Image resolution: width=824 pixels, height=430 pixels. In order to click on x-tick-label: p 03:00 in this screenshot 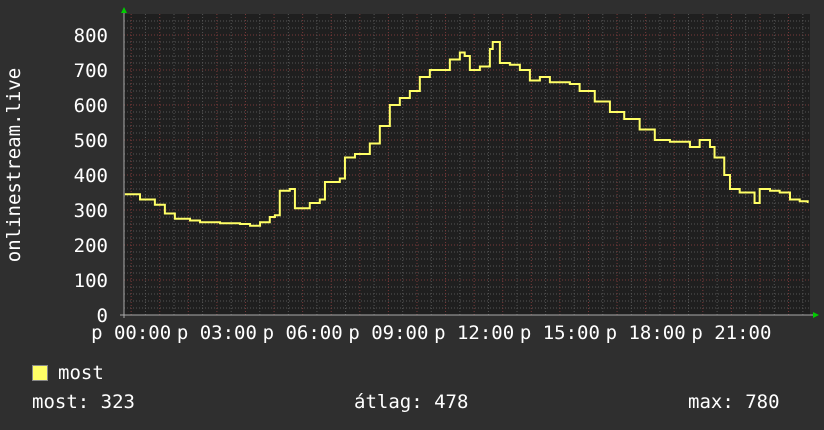, I will do `click(217, 333)`.